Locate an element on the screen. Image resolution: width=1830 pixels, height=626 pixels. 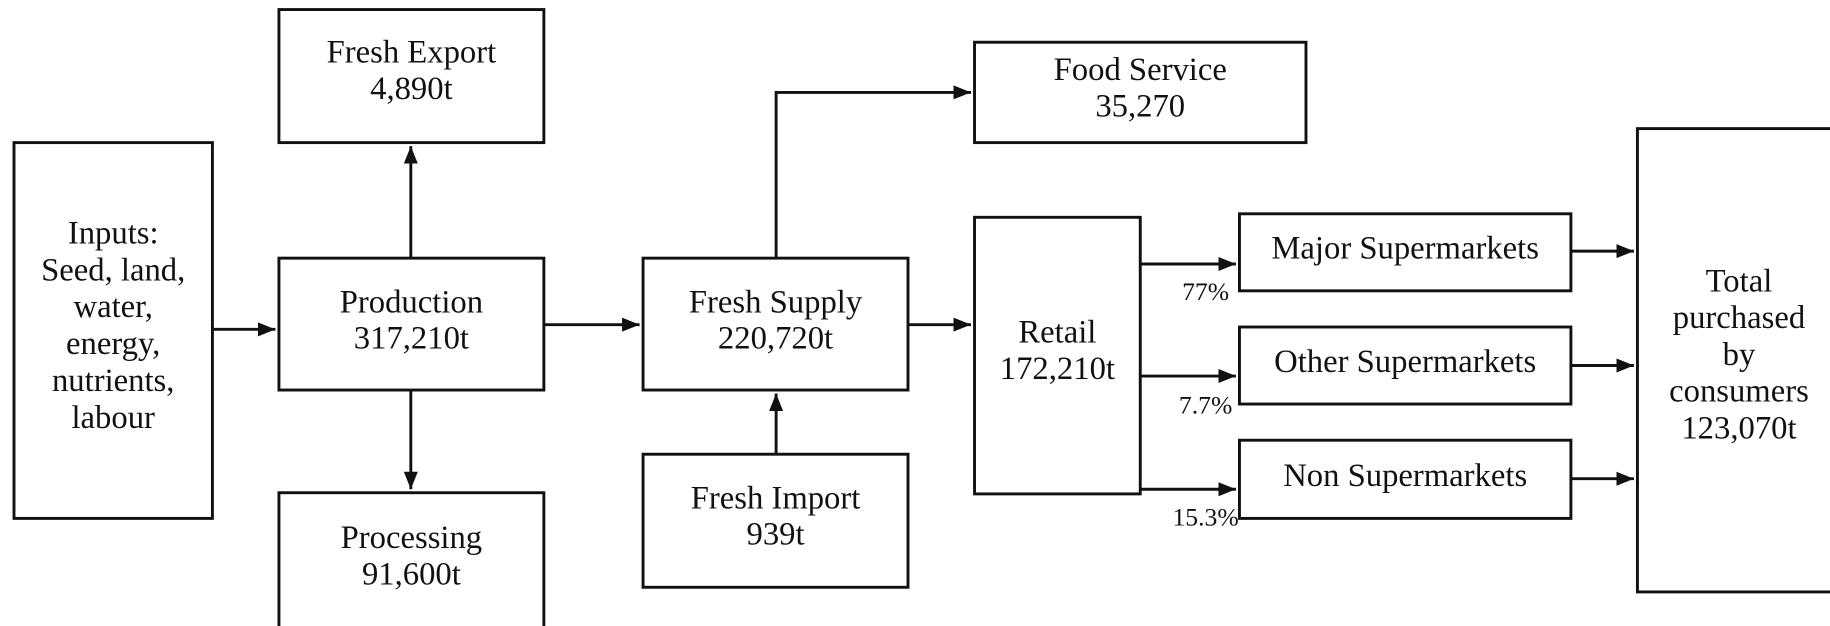
node-label: 172,210t is located at coordinates (1057, 369).